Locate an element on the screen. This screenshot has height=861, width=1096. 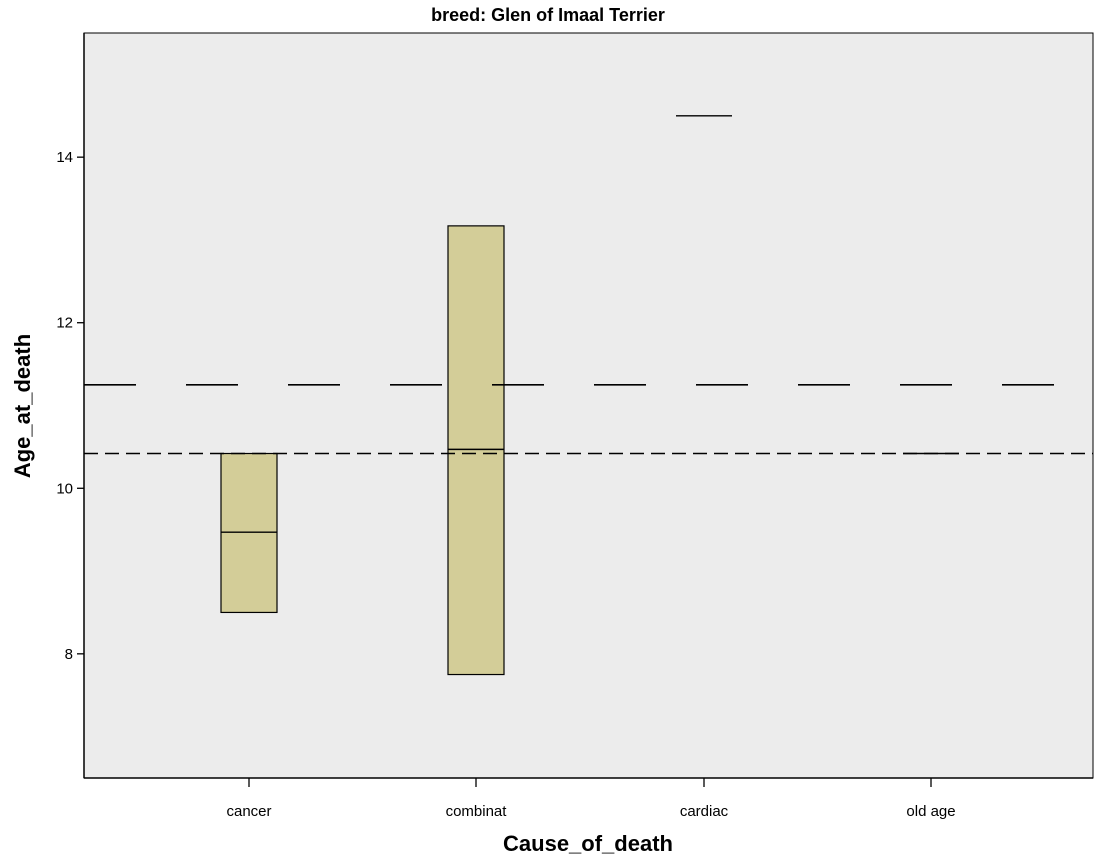
reference-lines-group is located at coordinates (588, 419).